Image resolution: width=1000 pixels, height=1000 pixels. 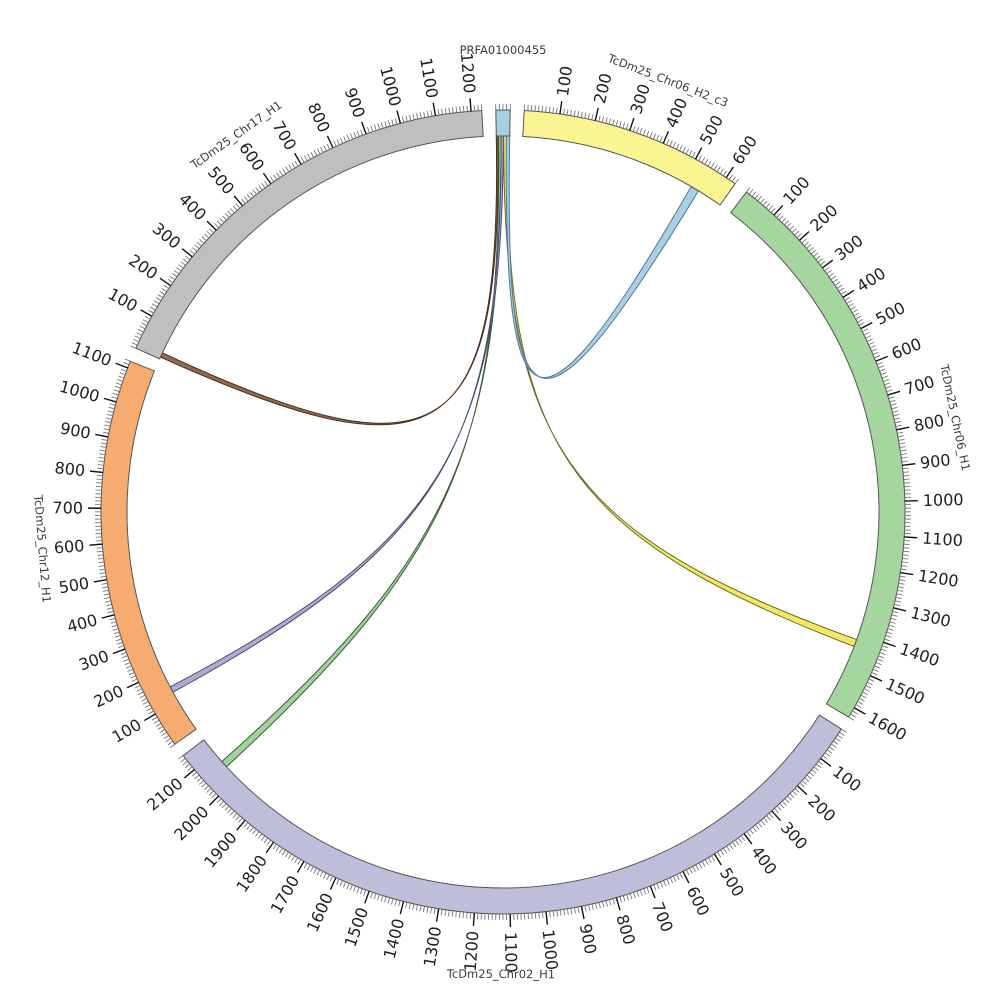 I want to click on tick-label-TcDm25_Chr17_H1-500: 500, so click(x=221, y=181).